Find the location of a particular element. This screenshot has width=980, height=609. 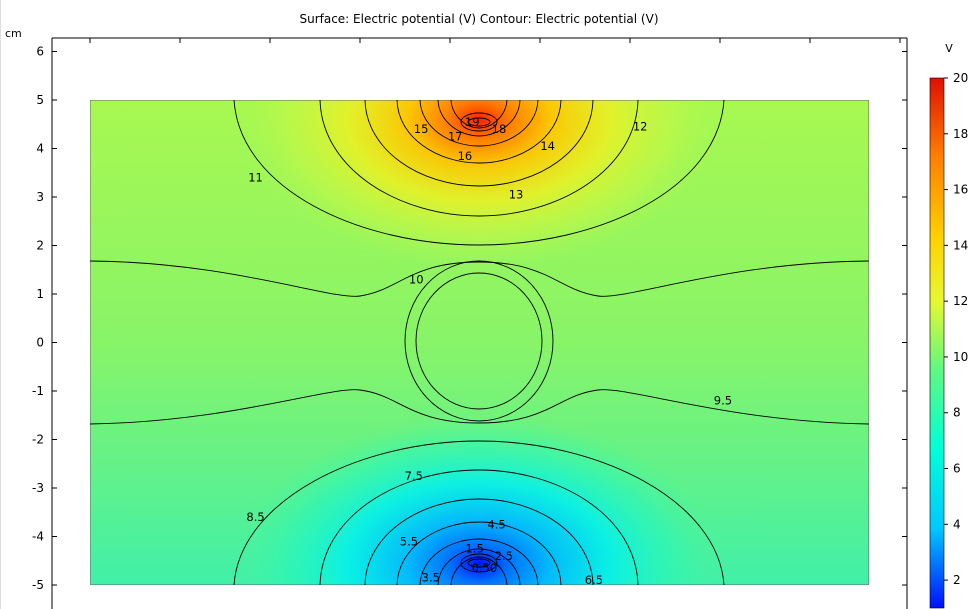

contour-label: 9.5 is located at coordinates (723, 401).